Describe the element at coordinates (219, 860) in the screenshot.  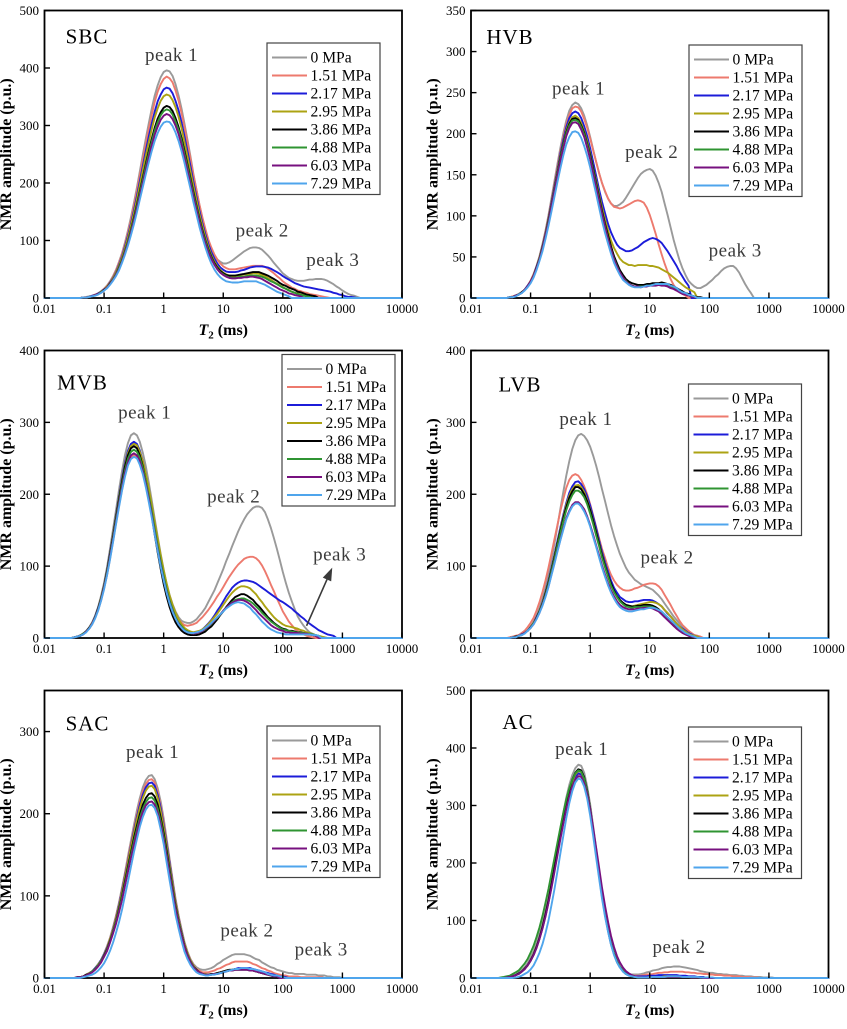
I see `ticks: 0.01 0.1 1 10 100 1000 10000 0 100 200 300` at that location.